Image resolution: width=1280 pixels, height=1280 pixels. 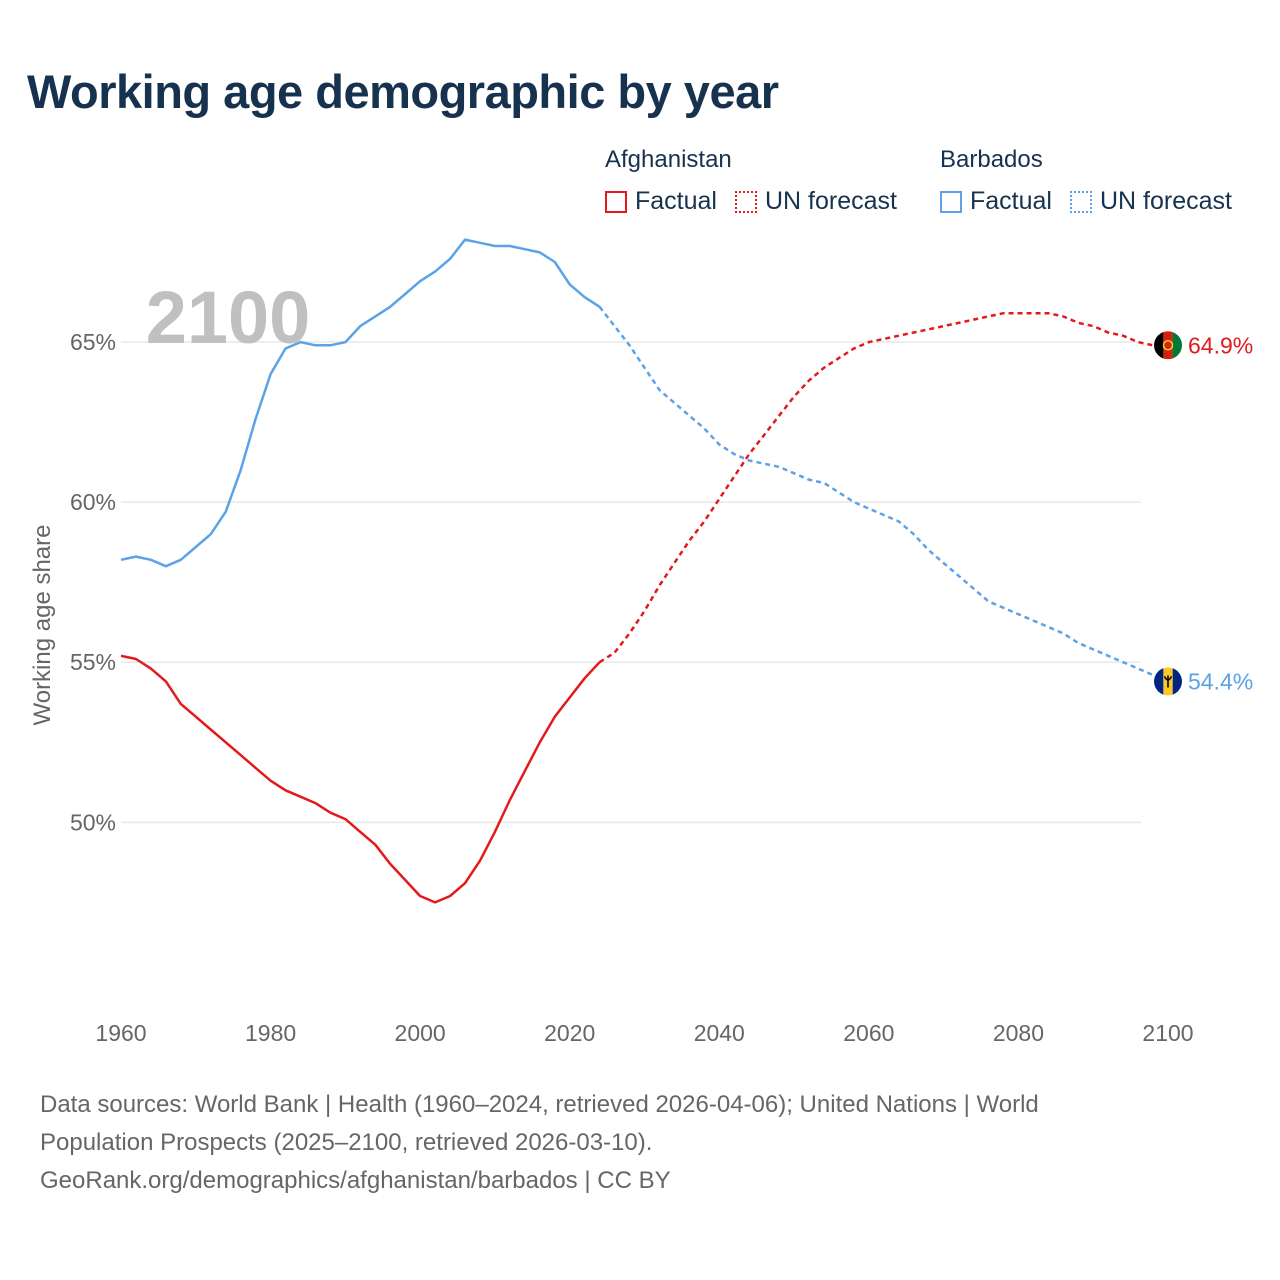 I want to click on line-afghanistan-forecast, so click(x=883, y=487).